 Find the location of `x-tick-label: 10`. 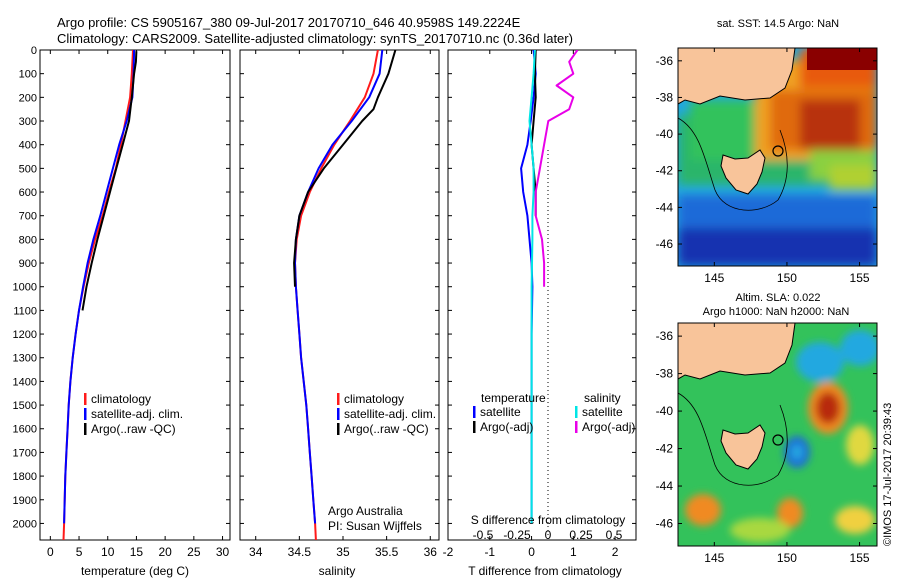

x-tick-label: 10 is located at coordinates (108, 552).